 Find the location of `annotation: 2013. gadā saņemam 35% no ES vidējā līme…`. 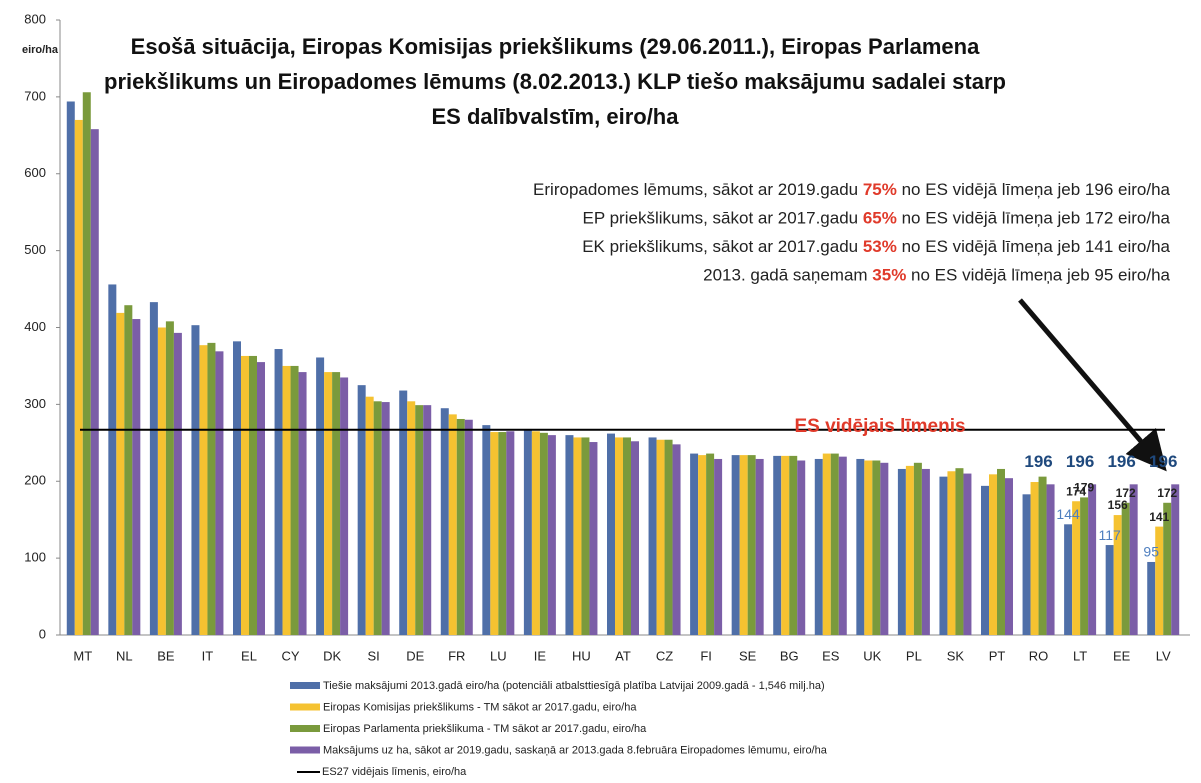

annotation: 2013. gadā saņemam 35% no ES vidējā līme… is located at coordinates (936, 275).